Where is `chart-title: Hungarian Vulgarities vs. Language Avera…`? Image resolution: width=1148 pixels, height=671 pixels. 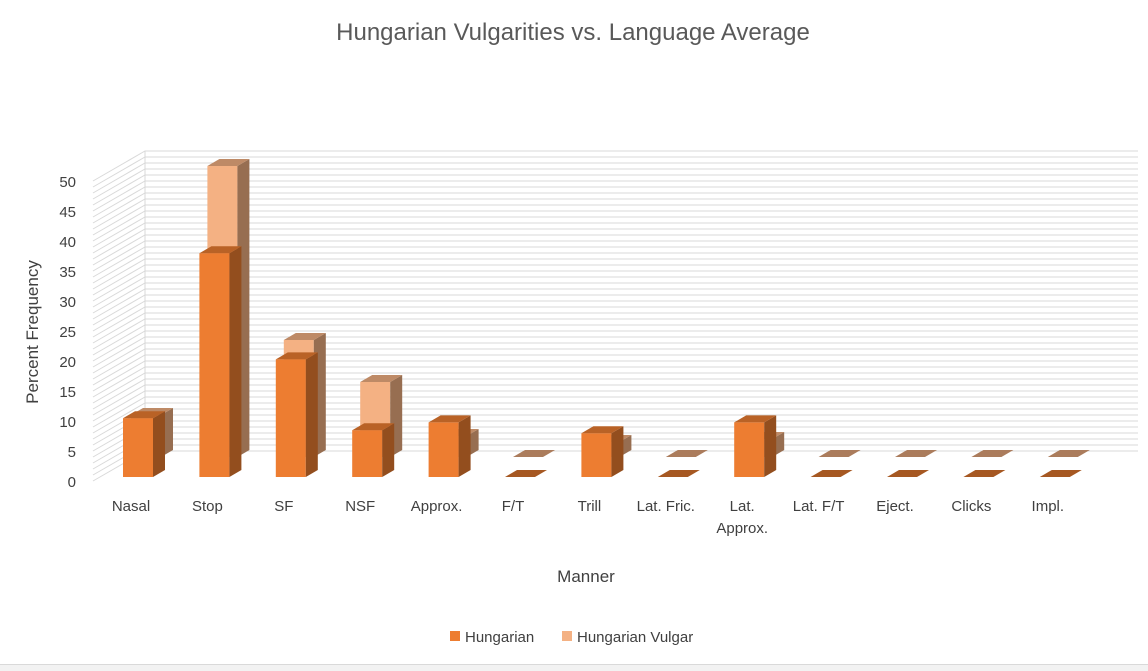 chart-title: Hungarian Vulgarities vs. Language Avera… is located at coordinates (573, 32).